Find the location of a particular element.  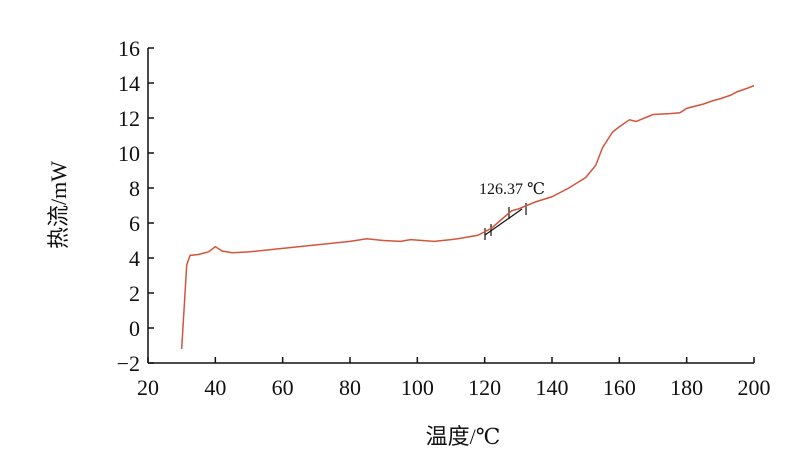

annotation: 126.37 ℃ is located at coordinates (512, 189).